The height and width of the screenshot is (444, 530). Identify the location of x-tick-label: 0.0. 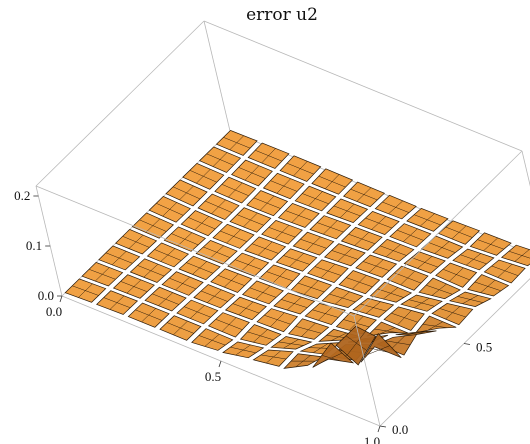
(54, 311).